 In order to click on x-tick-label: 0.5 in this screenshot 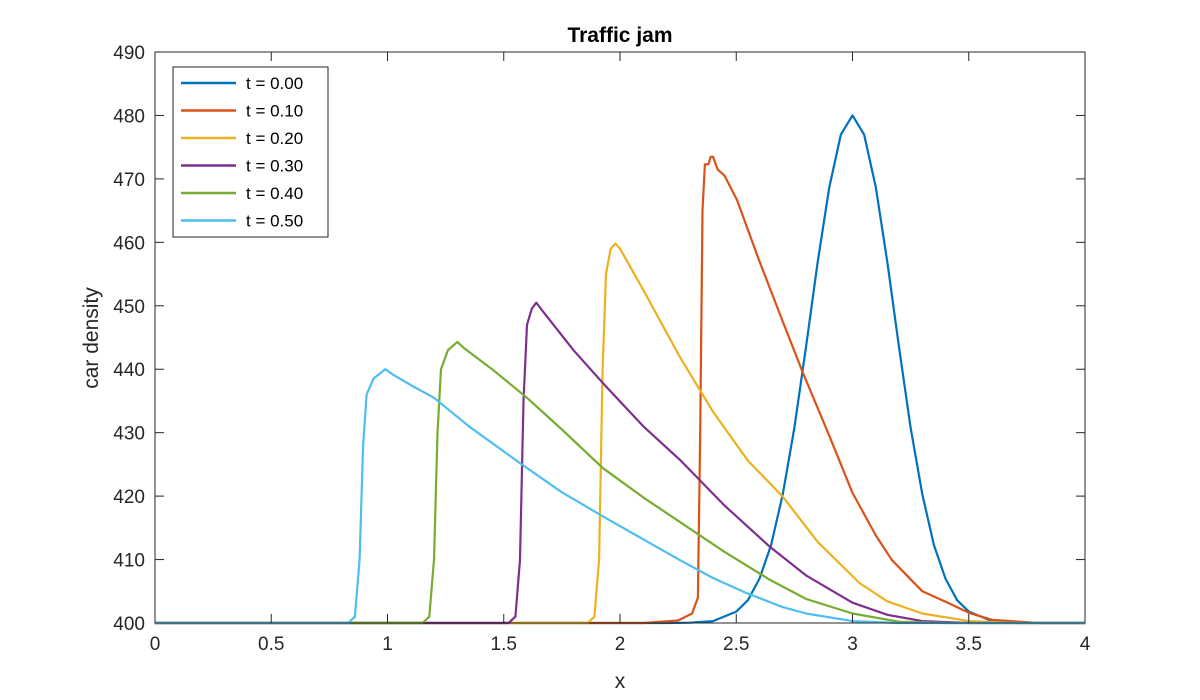, I will do `click(271, 644)`.